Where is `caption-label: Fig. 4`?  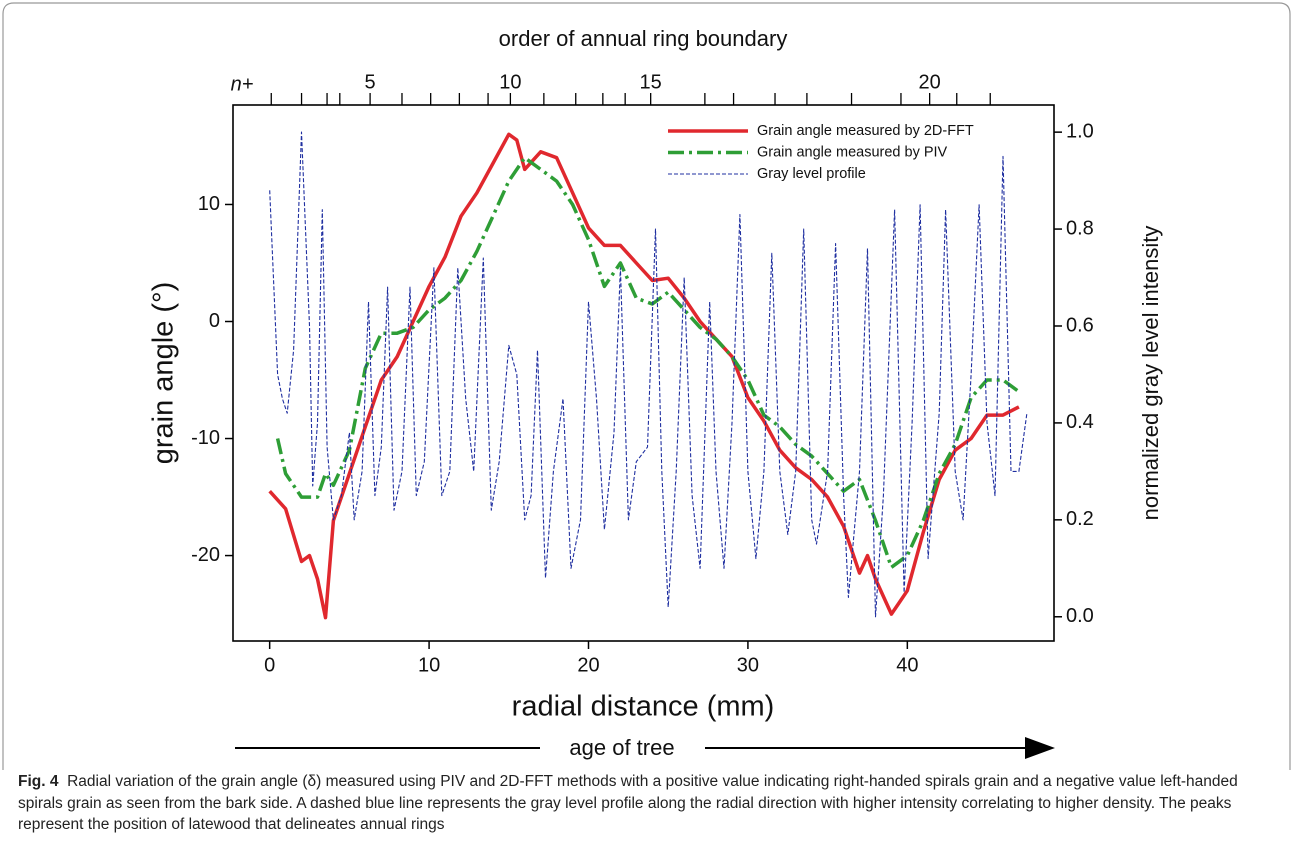
caption-label: Fig. 4 is located at coordinates (38, 781).